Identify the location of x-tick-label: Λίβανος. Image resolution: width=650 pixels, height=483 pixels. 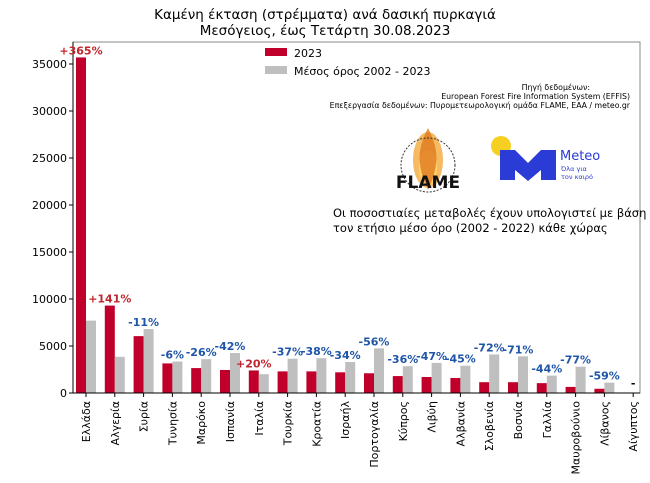
(604, 423).